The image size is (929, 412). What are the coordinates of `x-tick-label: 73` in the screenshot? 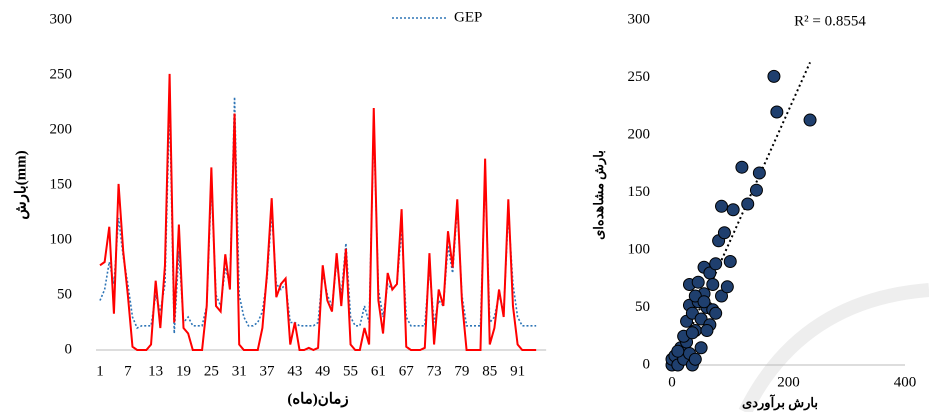 It's located at (434, 371).